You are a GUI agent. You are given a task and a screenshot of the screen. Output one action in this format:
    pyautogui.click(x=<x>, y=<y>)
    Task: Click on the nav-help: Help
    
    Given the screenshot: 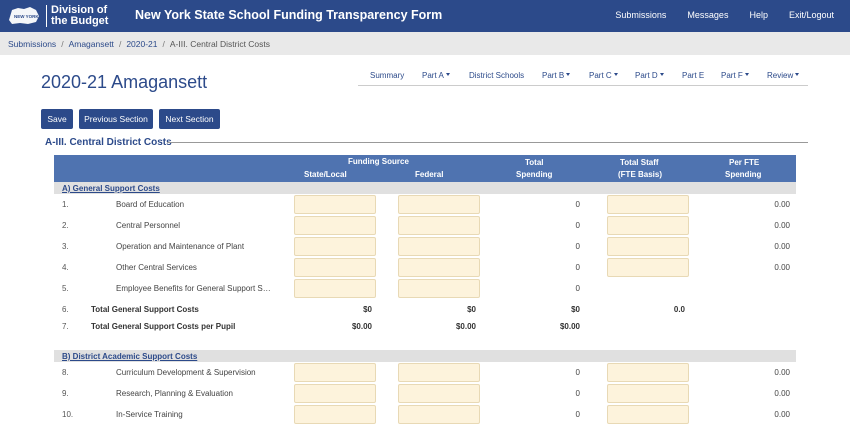 What is the action you would take?
    pyautogui.click(x=758, y=15)
    